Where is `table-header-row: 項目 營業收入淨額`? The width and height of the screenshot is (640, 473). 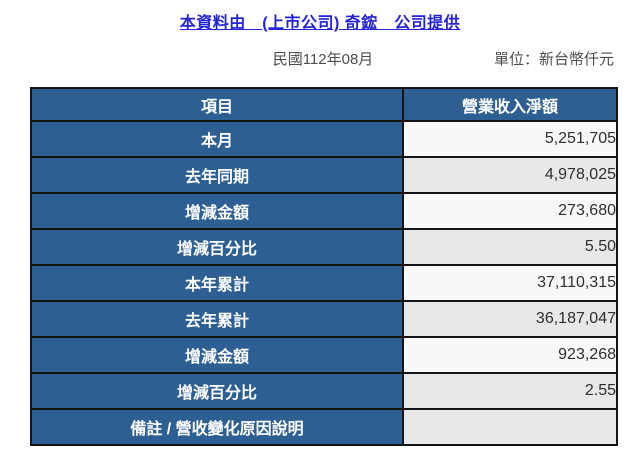
table-header-row: 項目 營業收入淨額 is located at coordinates (324, 104).